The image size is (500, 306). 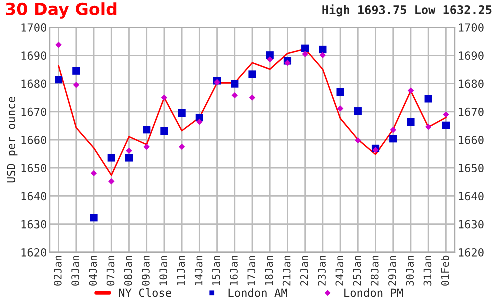 I want to click on x-tick-label: 10Jan, so click(x=164, y=271).